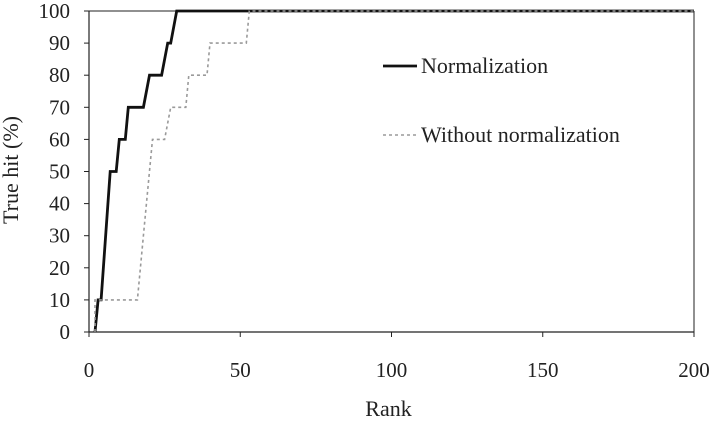 The image size is (717, 422). What do you see at coordinates (59, 107) in the screenshot?
I see `y-tick-label: 70` at bounding box center [59, 107].